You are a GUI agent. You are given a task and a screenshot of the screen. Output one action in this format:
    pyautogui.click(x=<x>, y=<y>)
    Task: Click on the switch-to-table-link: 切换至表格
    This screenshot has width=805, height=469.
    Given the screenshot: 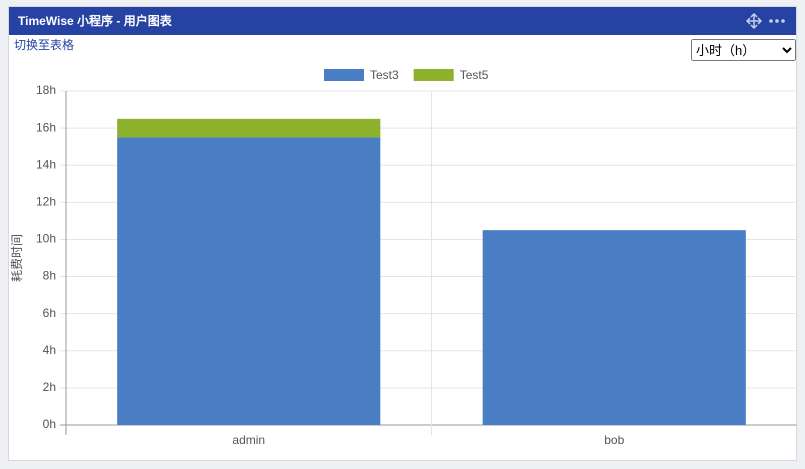 What is the action you would take?
    pyautogui.click(x=44, y=45)
    